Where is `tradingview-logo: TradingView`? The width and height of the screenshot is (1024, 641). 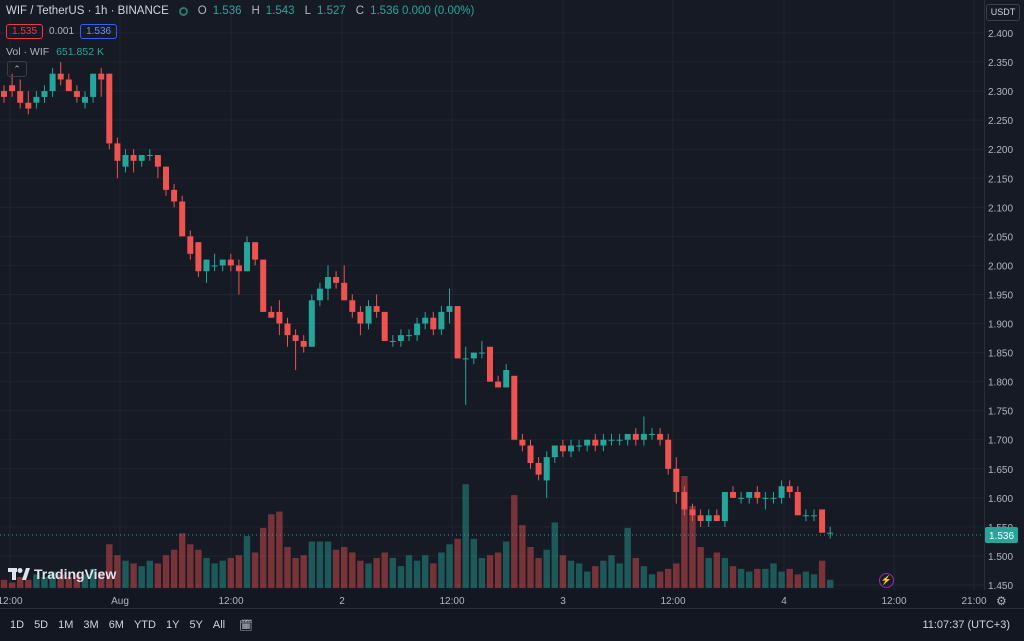
tradingview-logo: TradingView is located at coordinates (62, 574).